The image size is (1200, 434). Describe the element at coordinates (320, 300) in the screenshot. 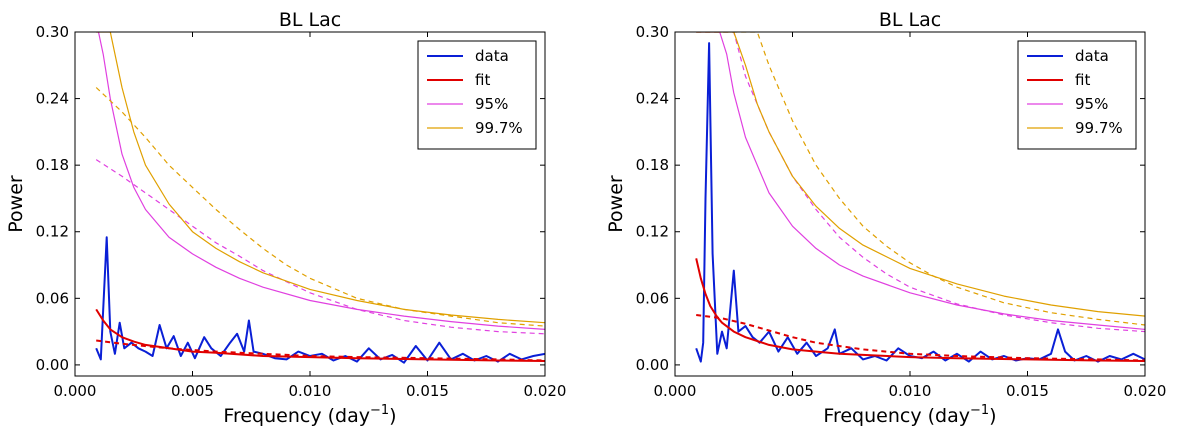

I see `series-line-data` at that location.